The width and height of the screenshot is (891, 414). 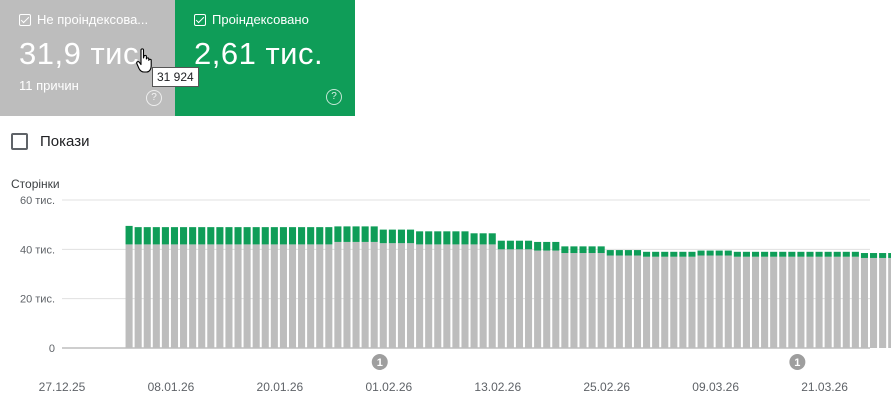 What do you see at coordinates (171, 387) in the screenshot?
I see `x-tick-label: 08.01.26` at bounding box center [171, 387].